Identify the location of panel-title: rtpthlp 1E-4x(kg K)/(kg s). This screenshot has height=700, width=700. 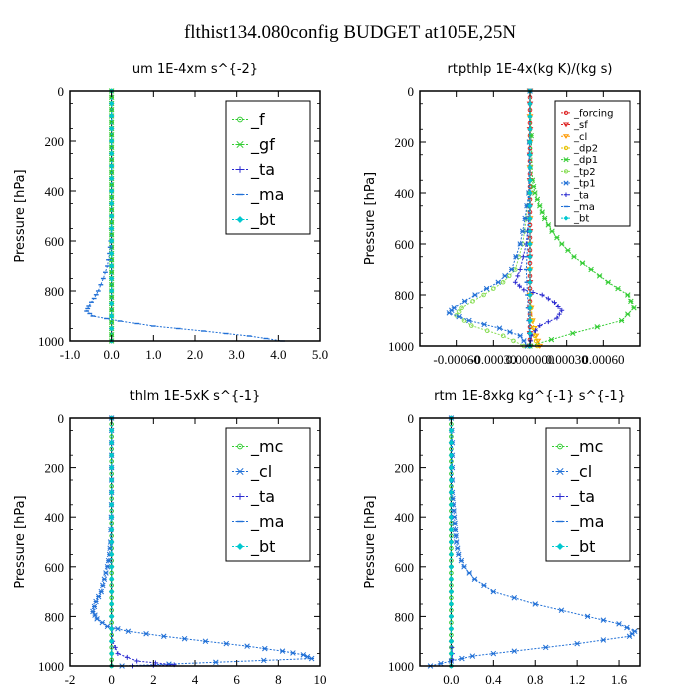
(530, 69).